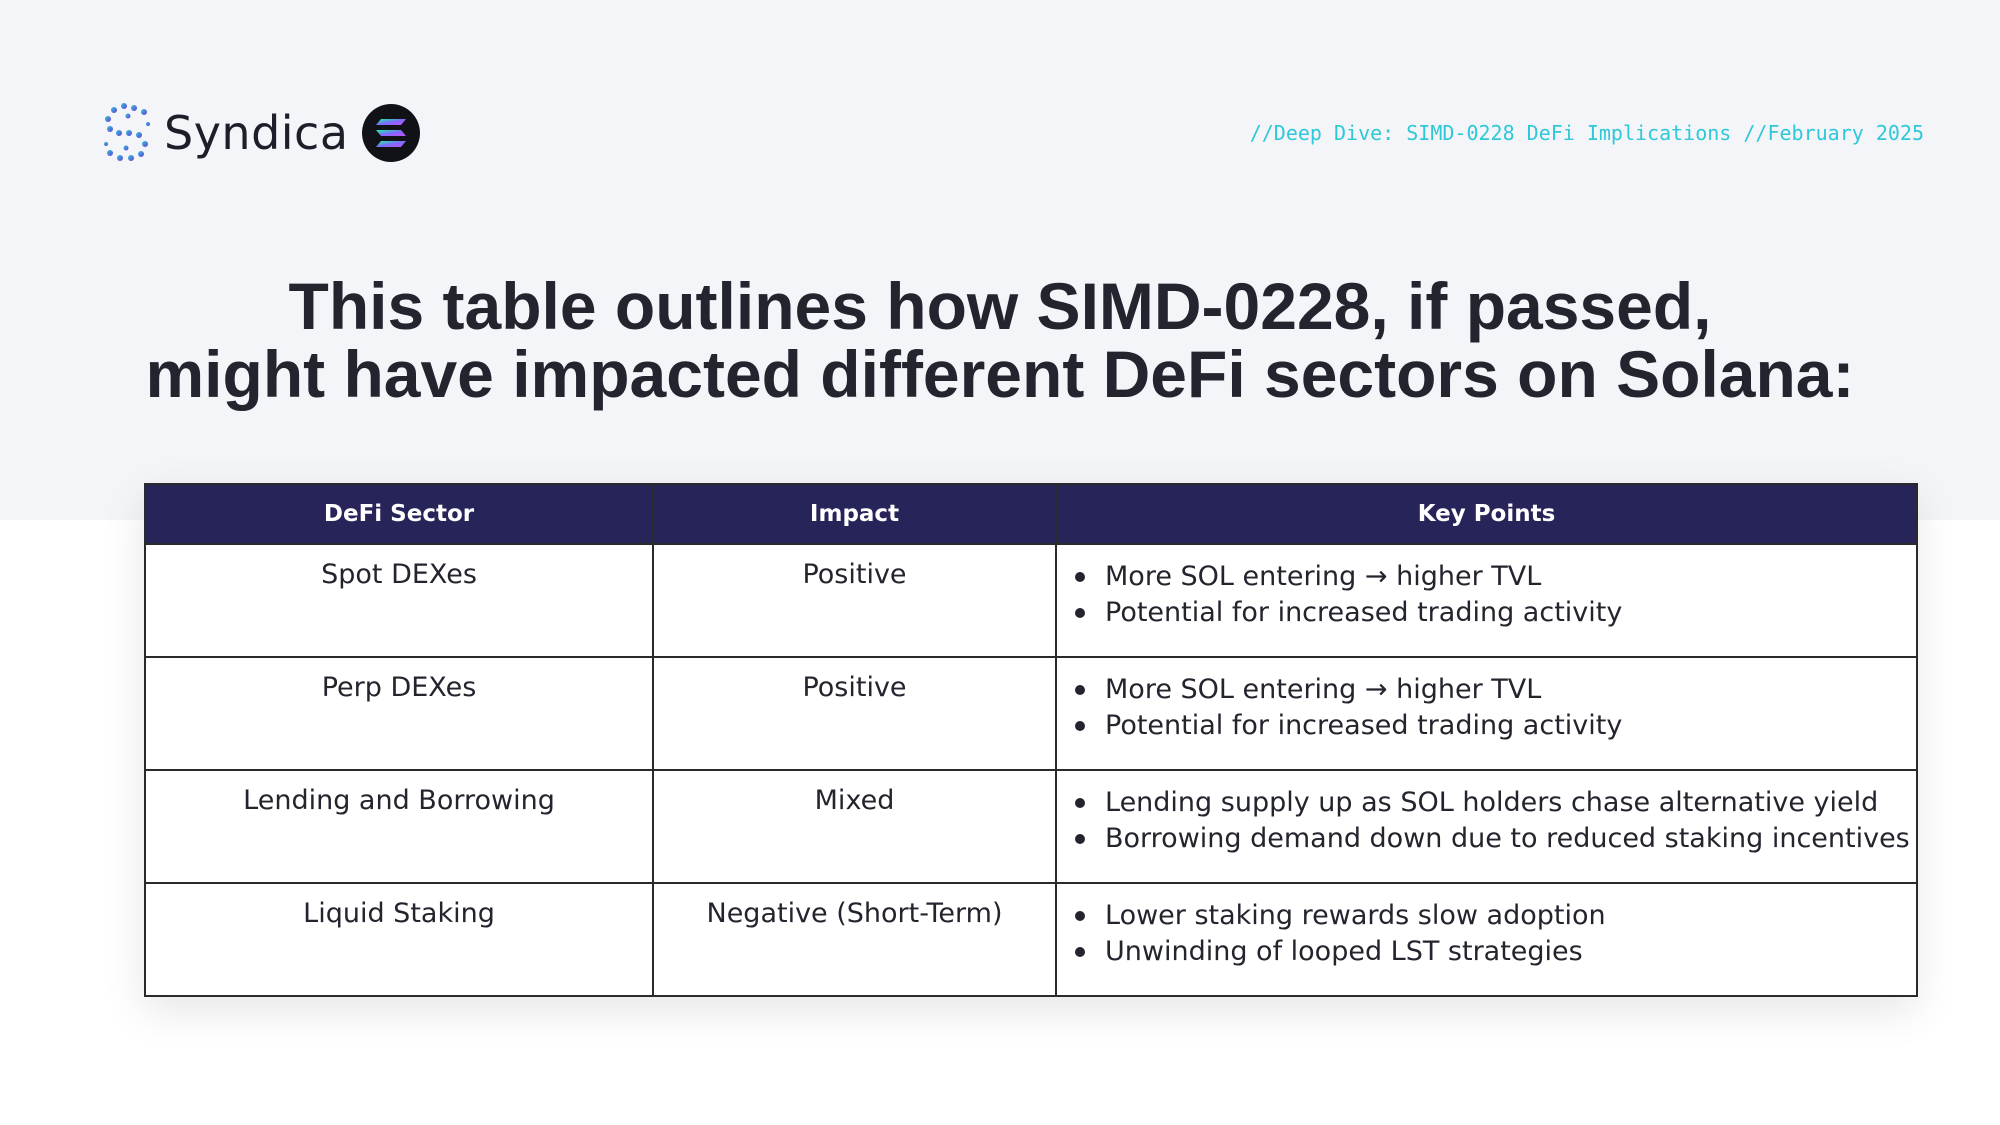 Image resolution: width=2000 pixels, height=1125 pixels. Describe the element at coordinates (1355, 915) in the screenshot. I see `key-point-text: Lower staking rewards slow adoption` at that location.